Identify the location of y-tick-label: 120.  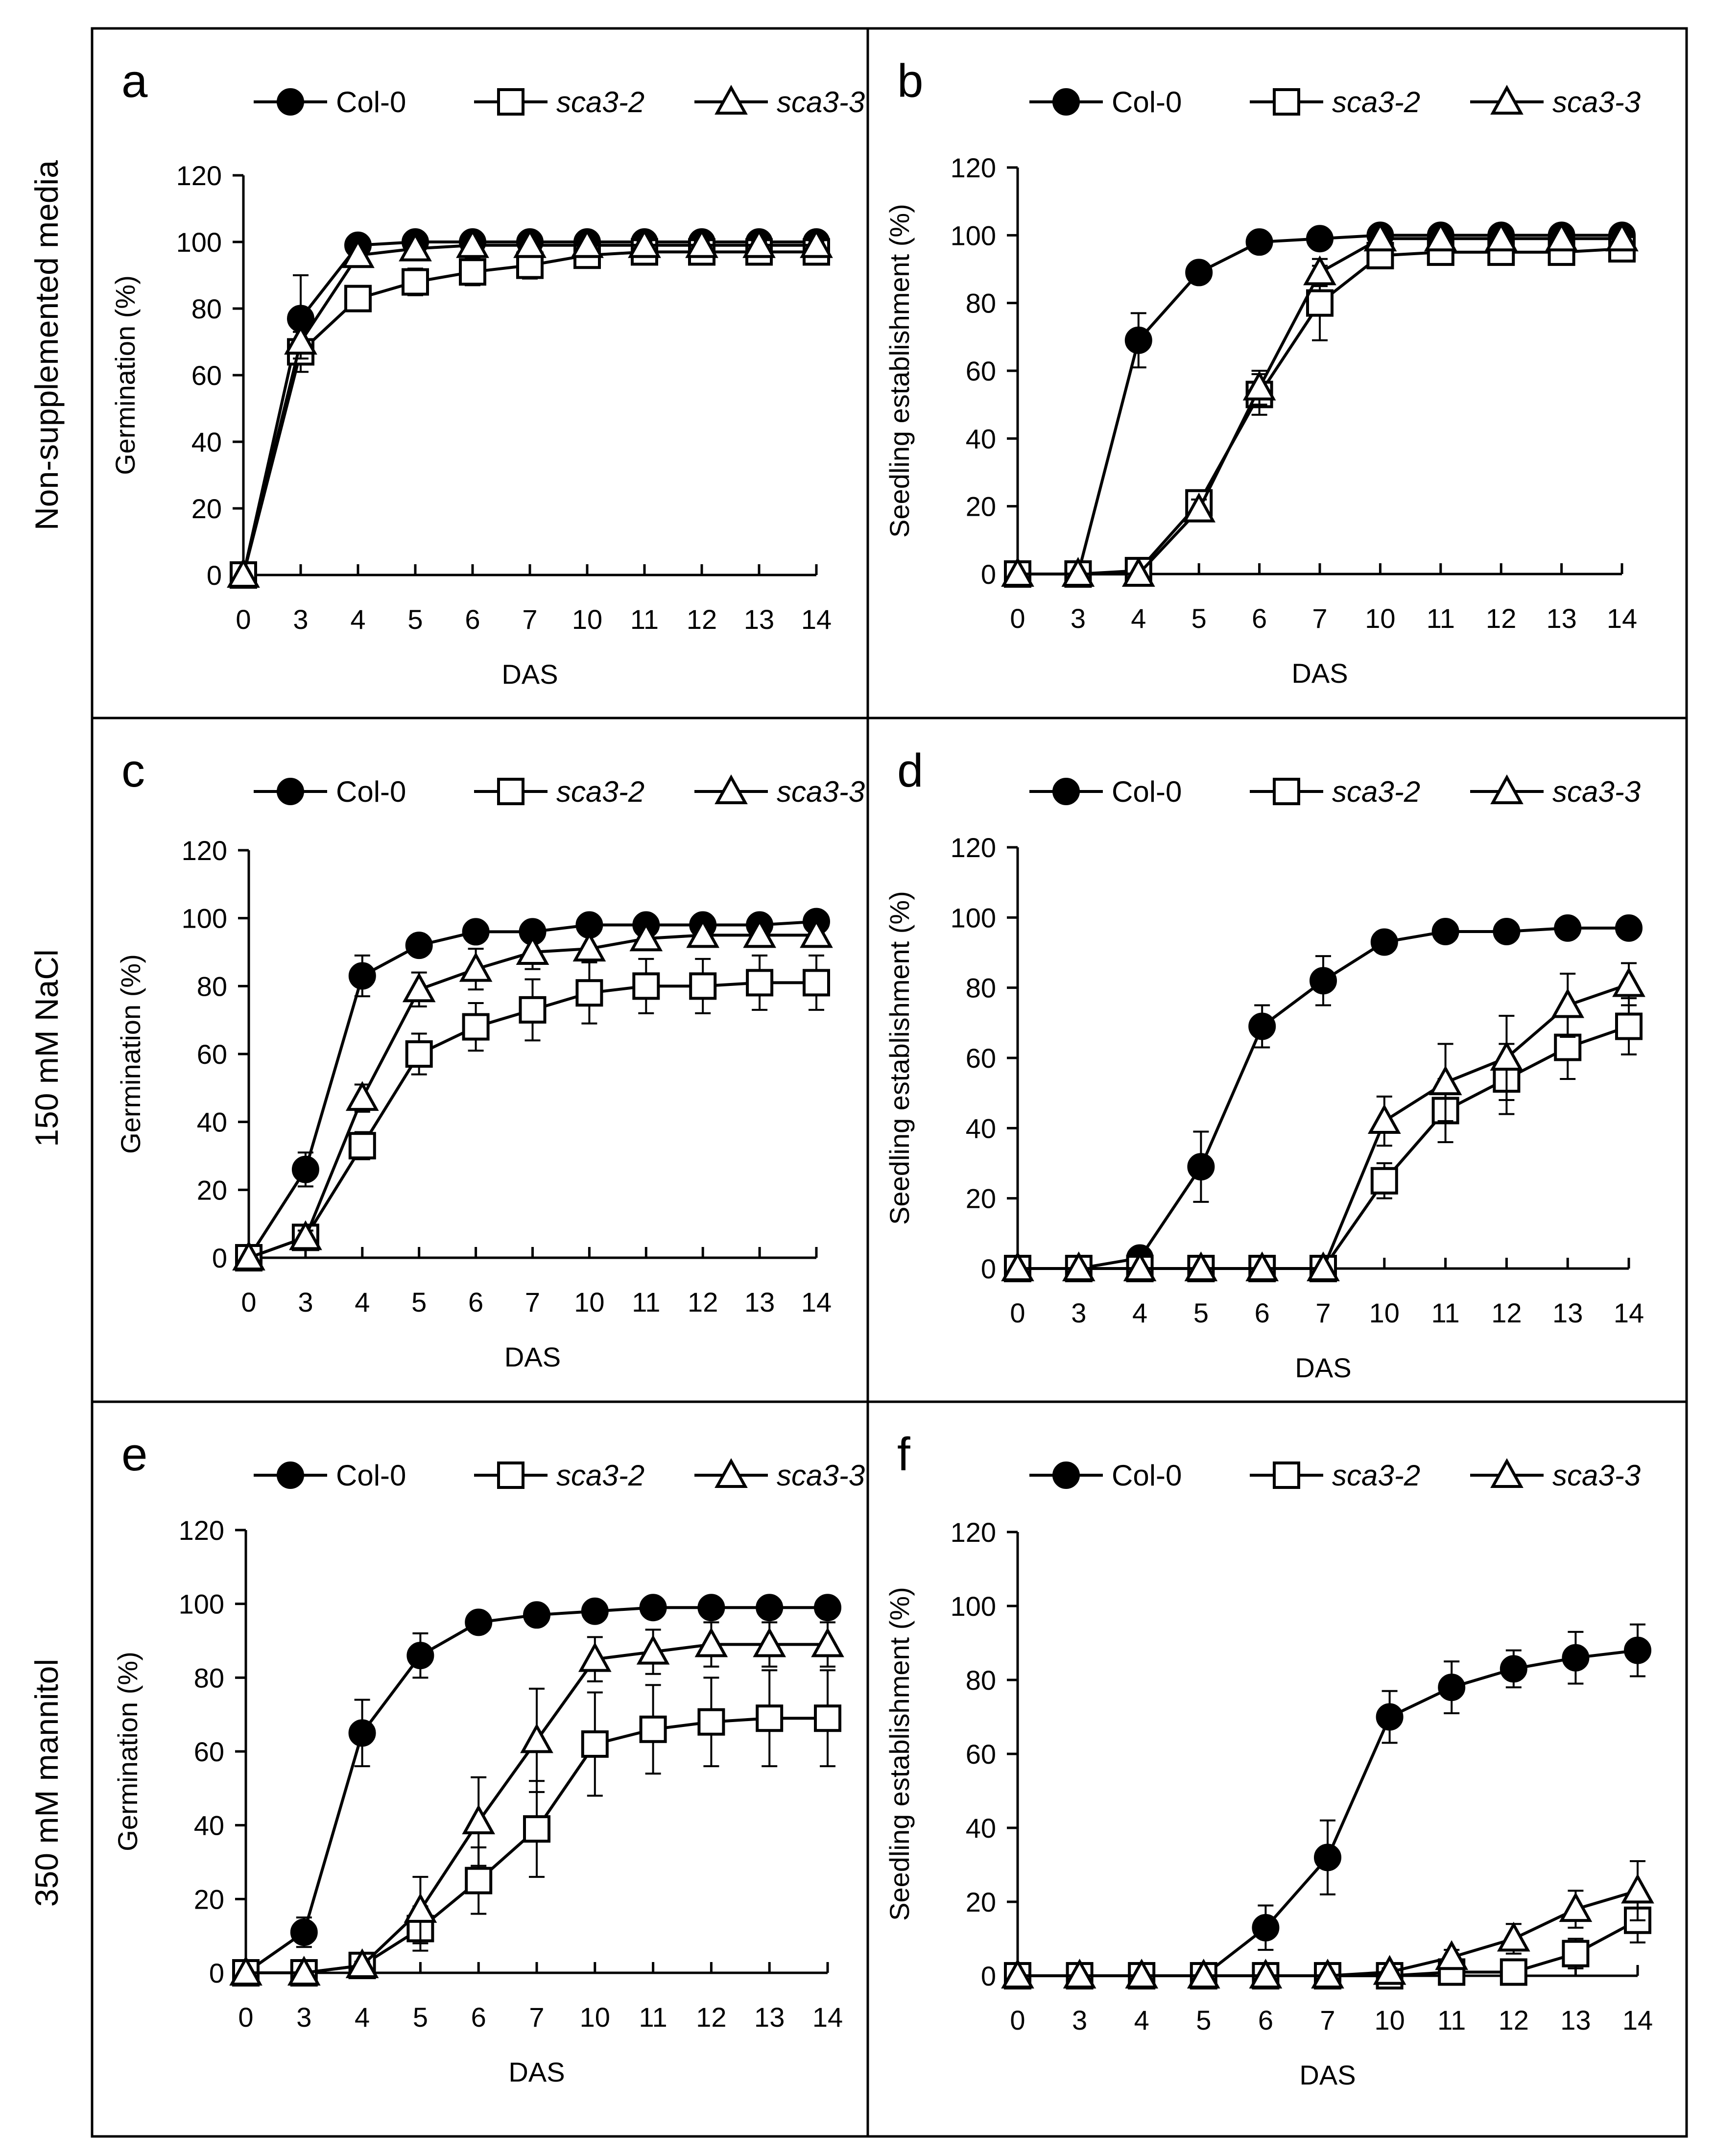
(973, 847).